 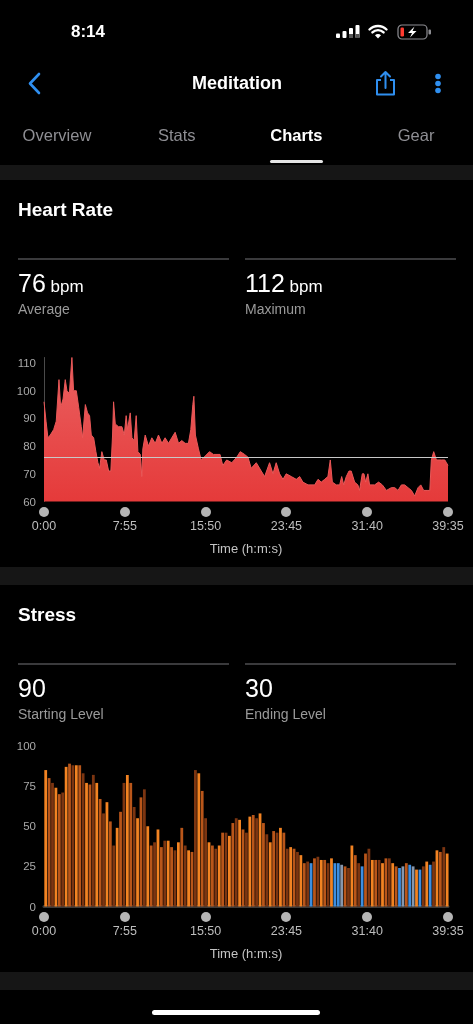 I want to click on y-tick-label: 50, so click(x=29, y=826).